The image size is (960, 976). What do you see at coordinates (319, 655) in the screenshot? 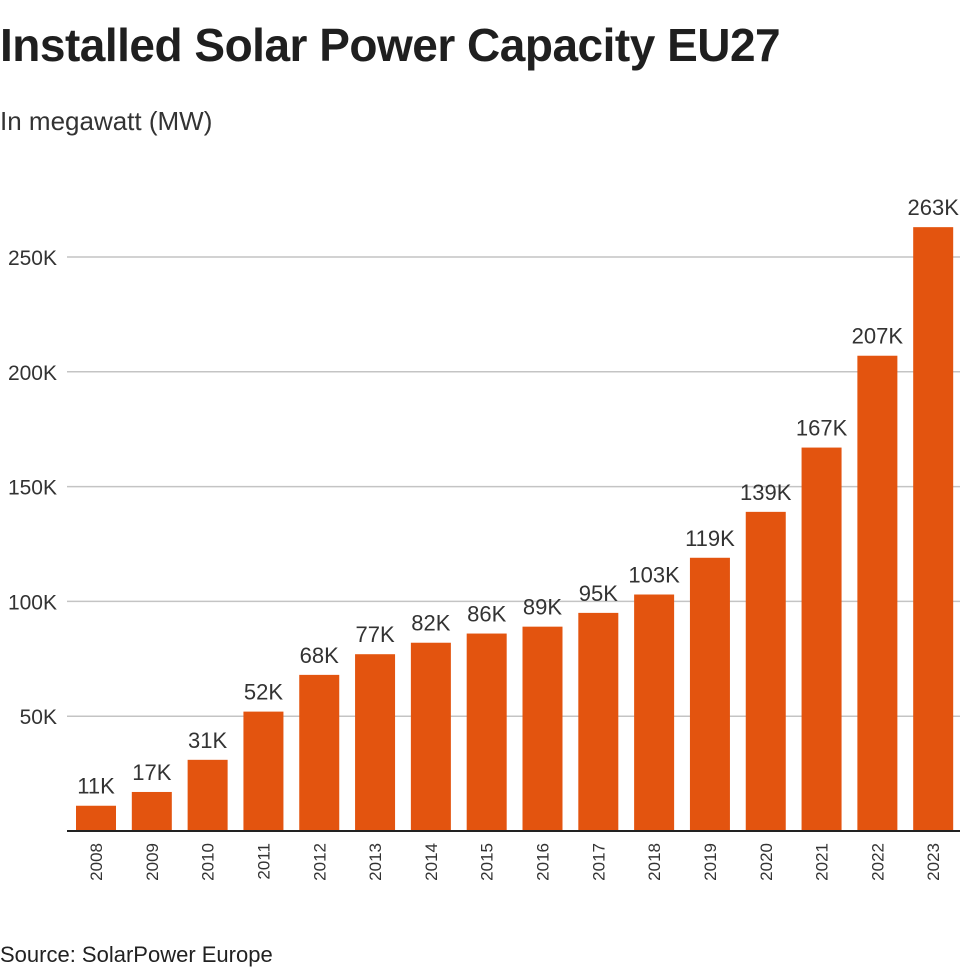
I see `data-label: 68K` at bounding box center [319, 655].